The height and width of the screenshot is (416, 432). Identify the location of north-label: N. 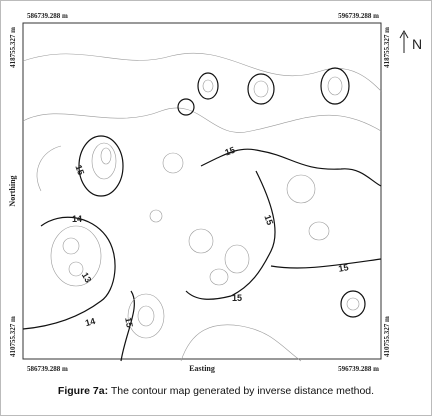
(417, 44).